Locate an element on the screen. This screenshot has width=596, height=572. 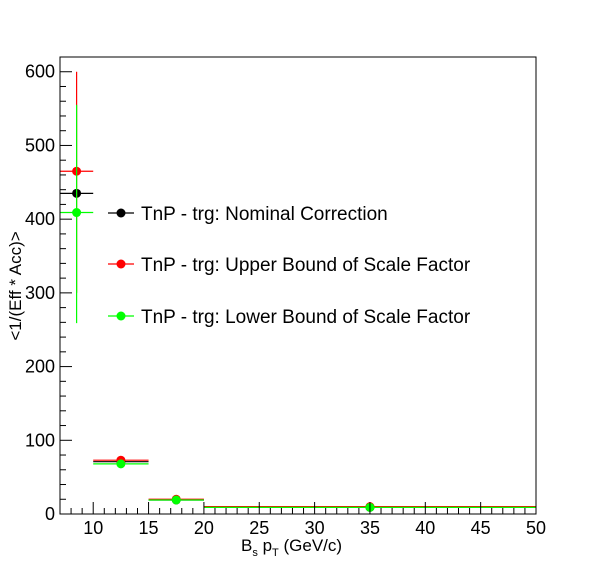
x-axis-title-mid: p is located at coordinates (265, 545).